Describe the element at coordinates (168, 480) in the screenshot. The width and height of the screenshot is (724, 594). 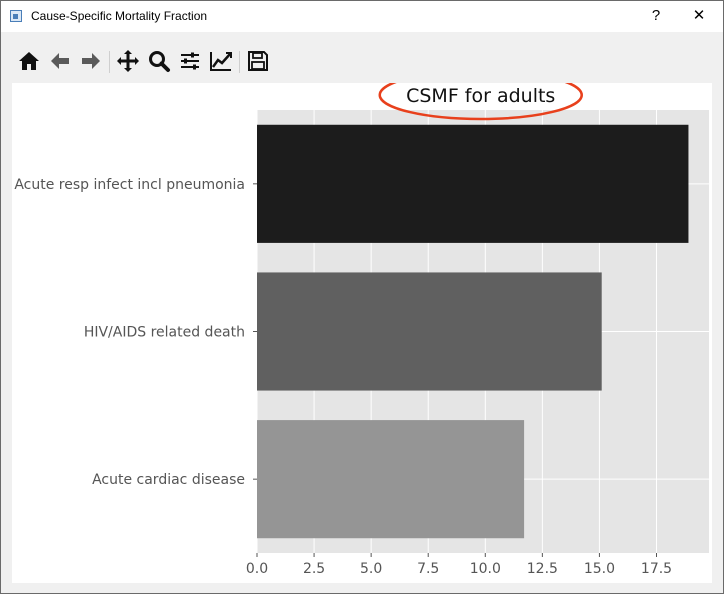
I see `y-tick-label: Acute cardiac disease` at that location.